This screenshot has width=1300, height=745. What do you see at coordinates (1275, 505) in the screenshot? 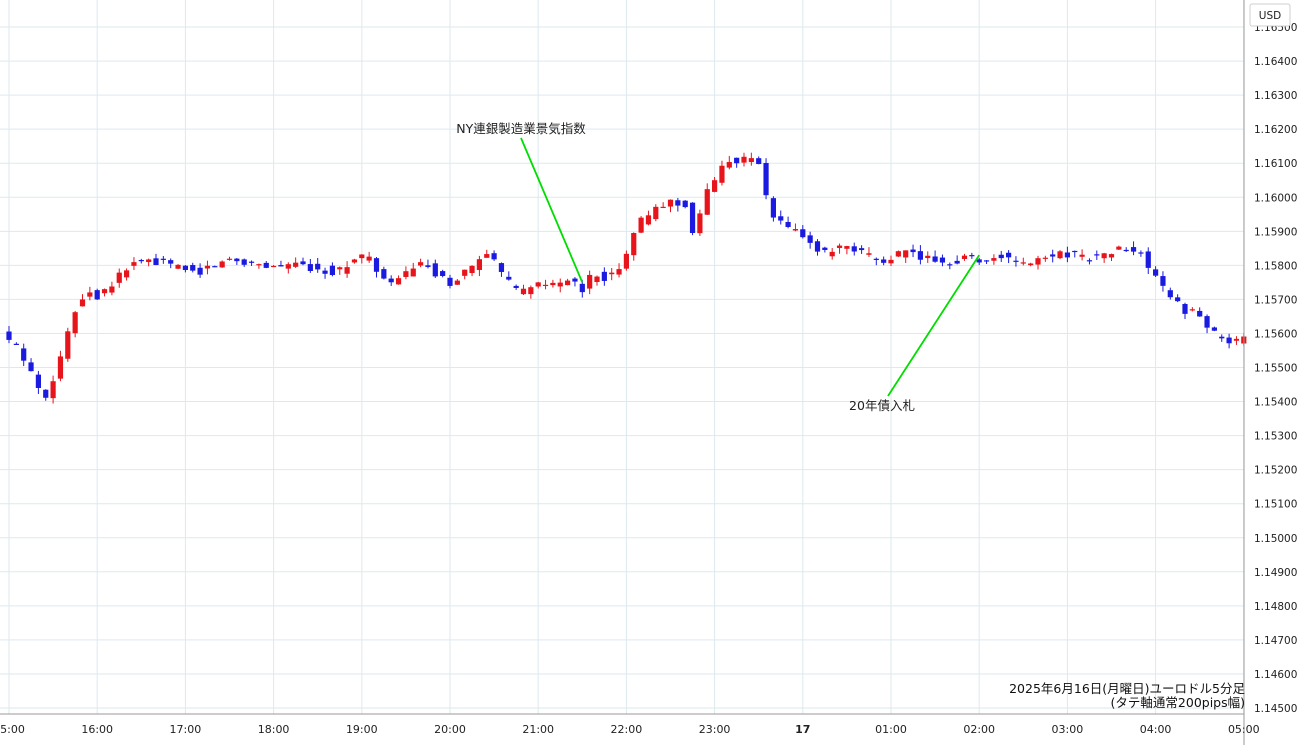
I see `y-tick-label: 1.15100` at bounding box center [1275, 505].